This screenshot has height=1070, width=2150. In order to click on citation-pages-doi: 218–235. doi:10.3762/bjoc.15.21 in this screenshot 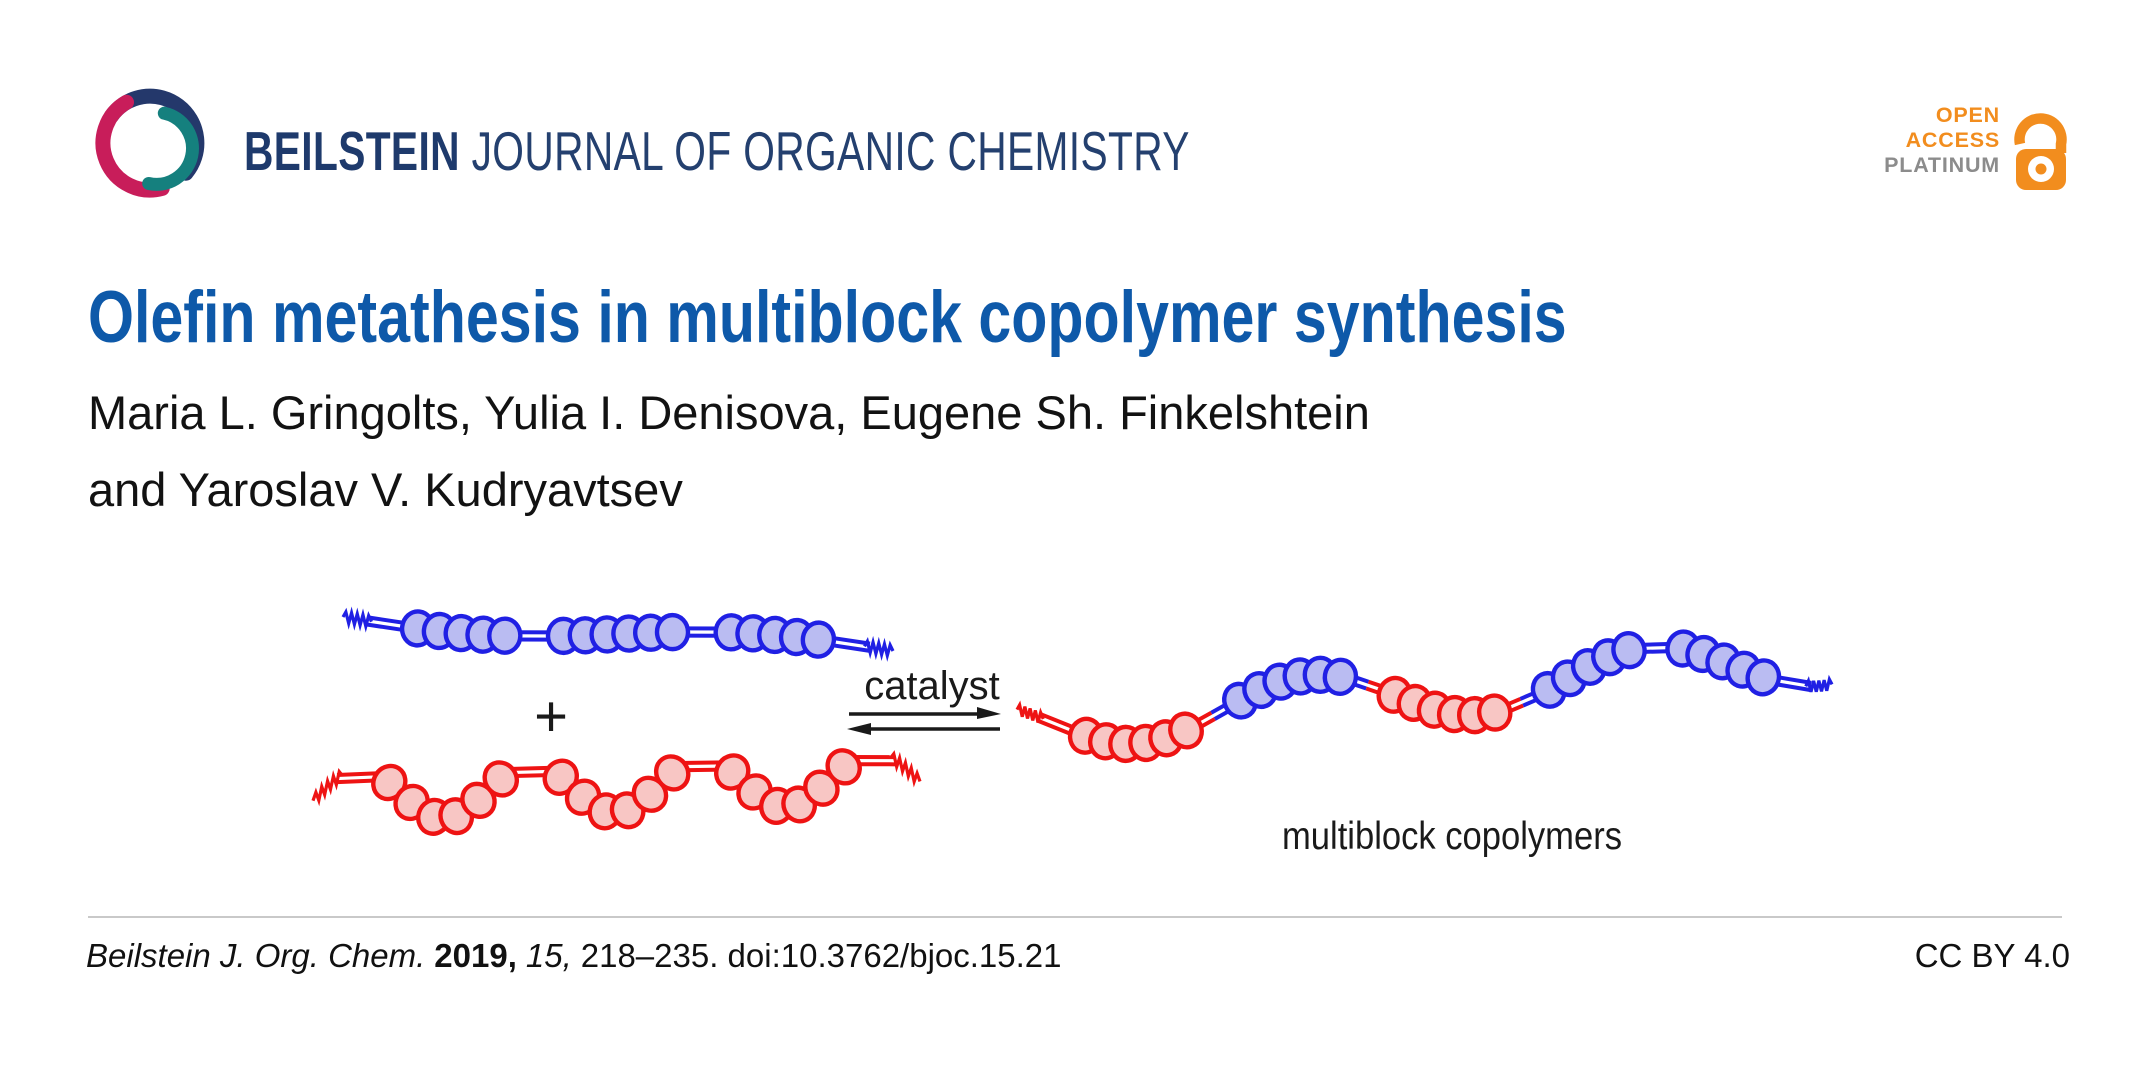, I will do `click(821, 955)`.